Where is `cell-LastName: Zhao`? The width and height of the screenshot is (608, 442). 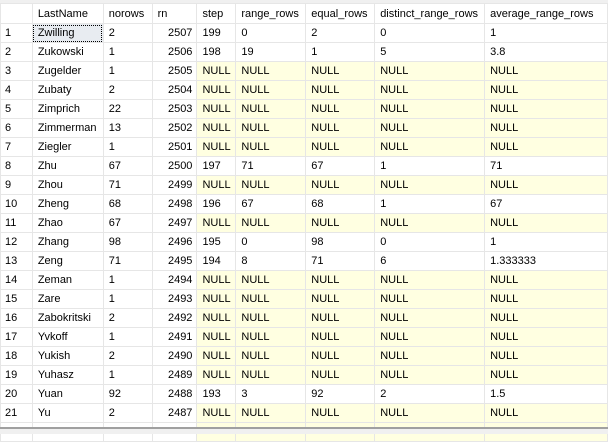
cell-LastName: Zhao is located at coordinates (67, 223).